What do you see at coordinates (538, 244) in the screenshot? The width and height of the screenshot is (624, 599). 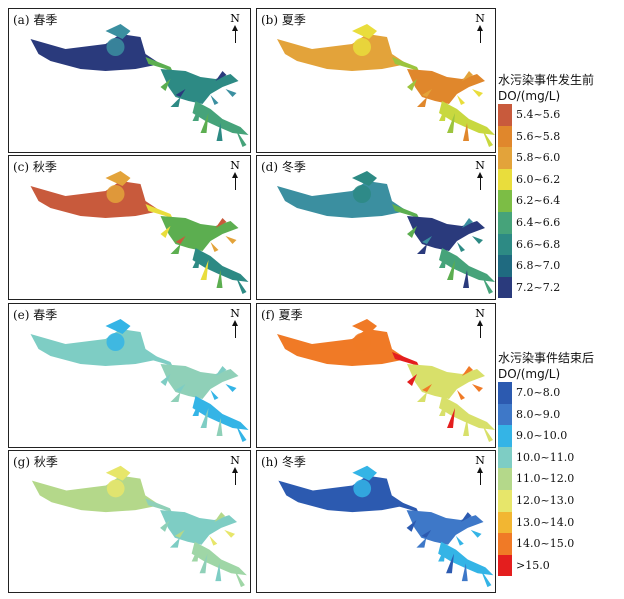 I see `legend-label: 6.6~6.8` at bounding box center [538, 244].